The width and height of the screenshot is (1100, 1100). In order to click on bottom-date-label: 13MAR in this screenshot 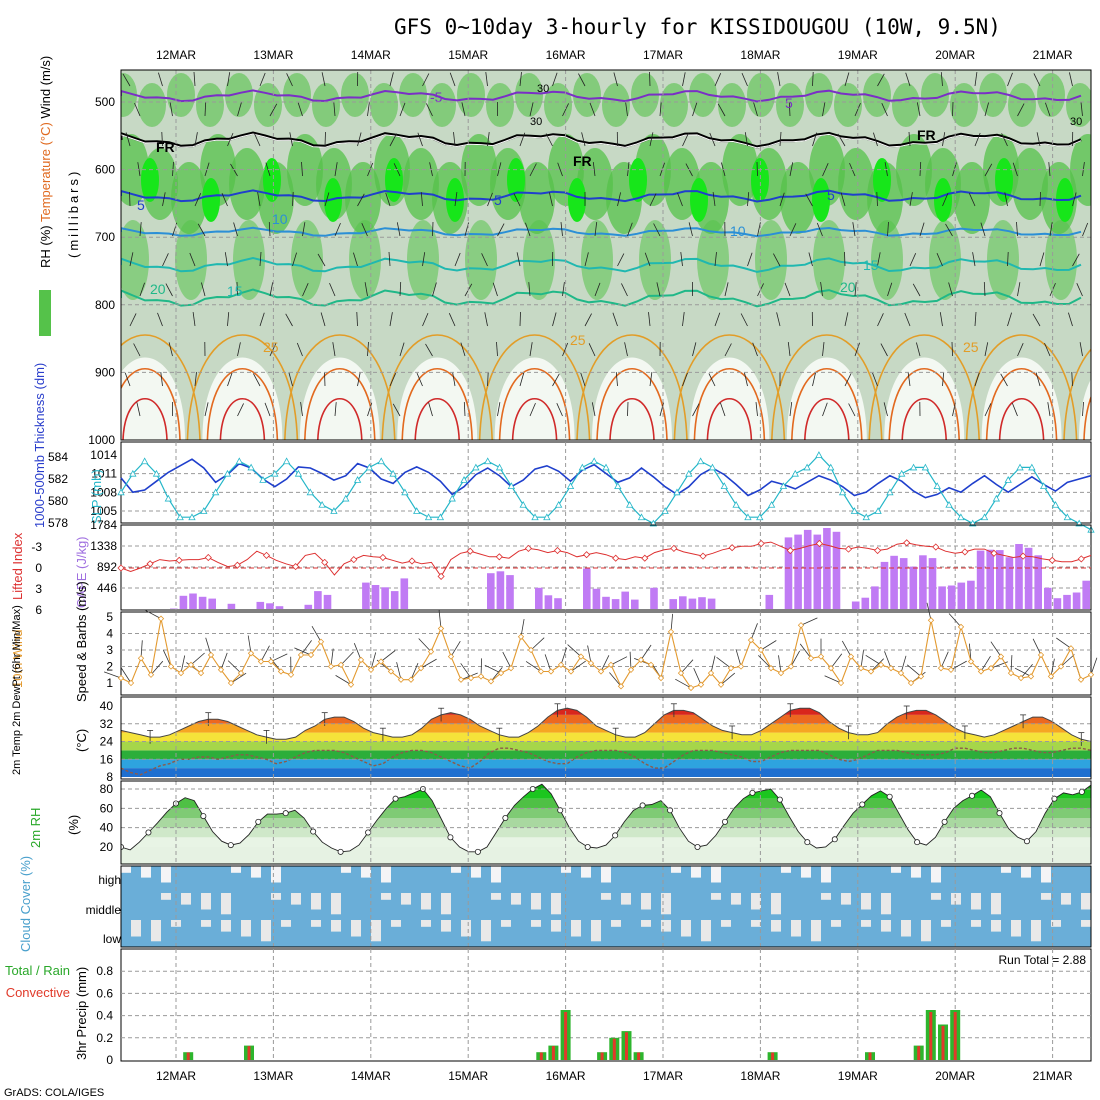, I will do `click(273, 1076)`.